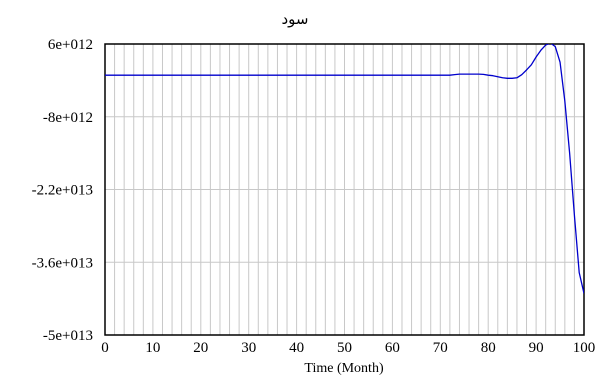 Image resolution: width=607 pixels, height=379 pixels. I want to click on y-axis: 6e+012 -8e+012 -2.2e+013 -3.6e+013 -5e+013, so click(62, 190).